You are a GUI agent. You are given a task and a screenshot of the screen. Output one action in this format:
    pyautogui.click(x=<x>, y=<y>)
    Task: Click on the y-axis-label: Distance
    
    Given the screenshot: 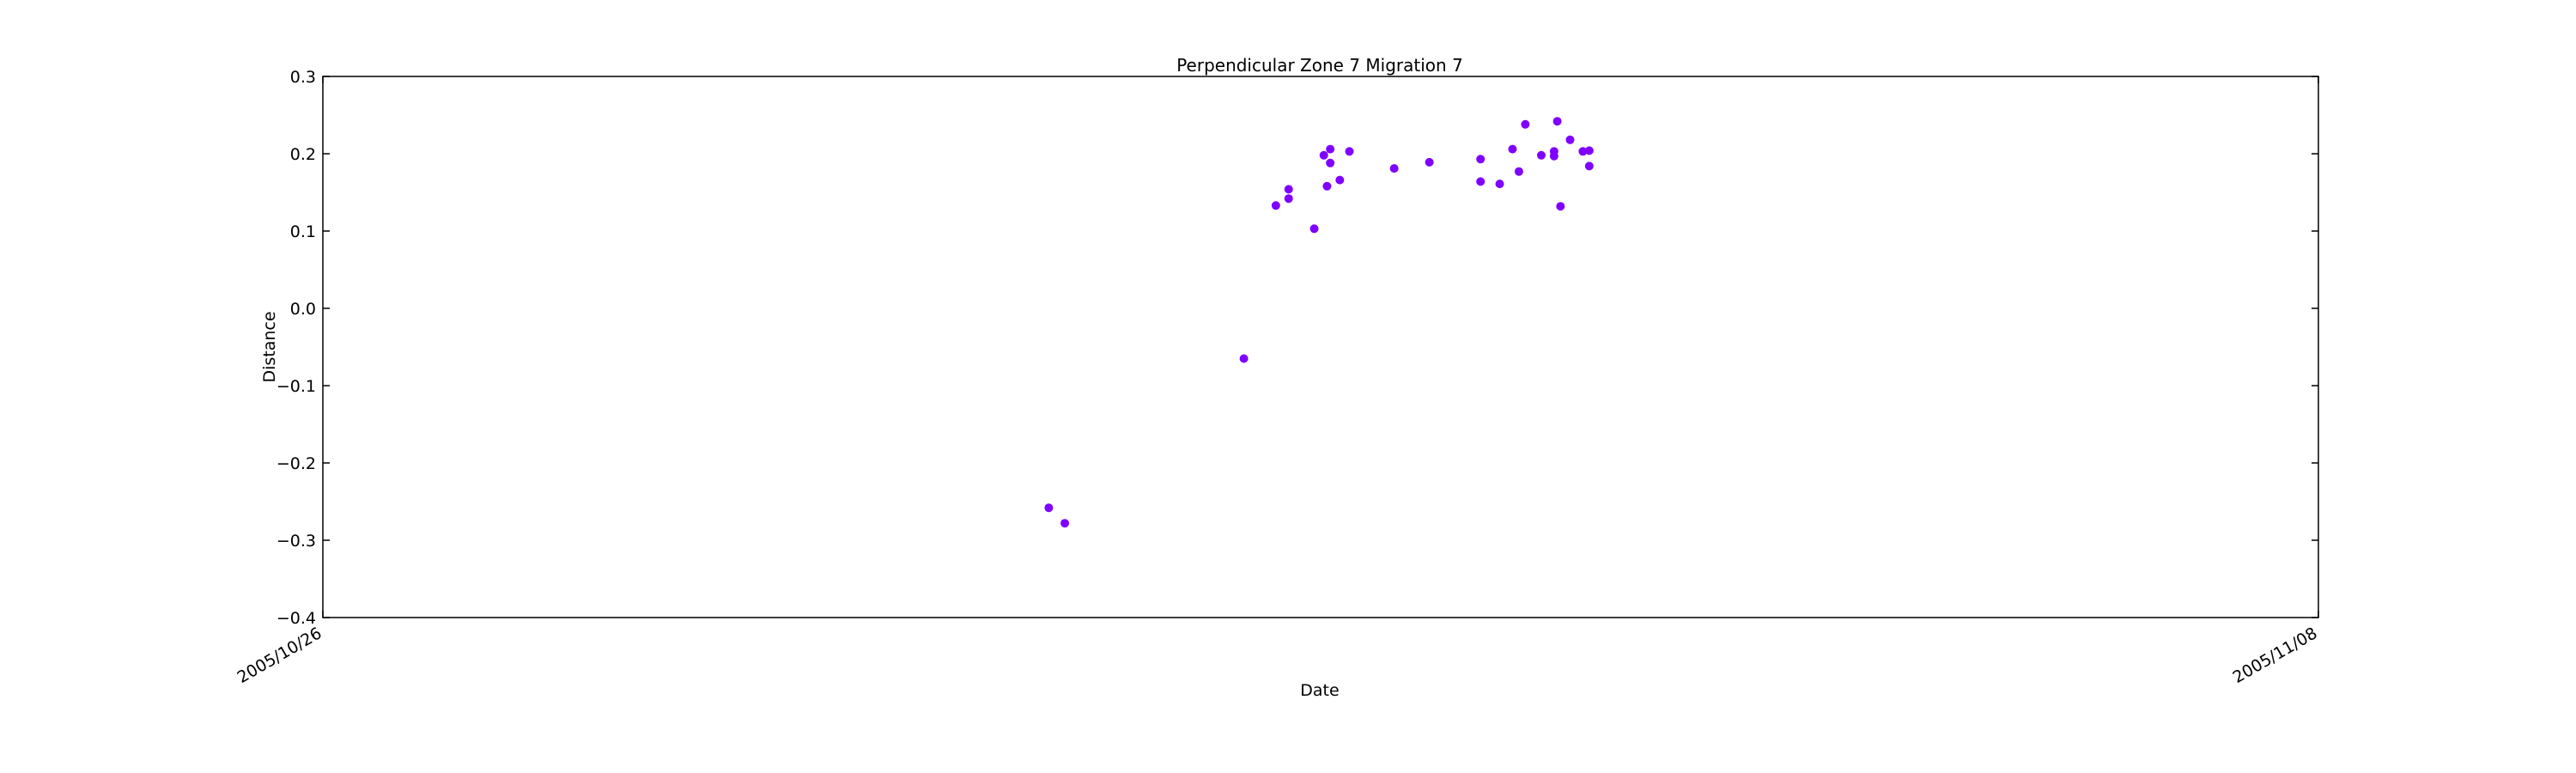 What is the action you would take?
    pyautogui.click(x=269, y=346)
    